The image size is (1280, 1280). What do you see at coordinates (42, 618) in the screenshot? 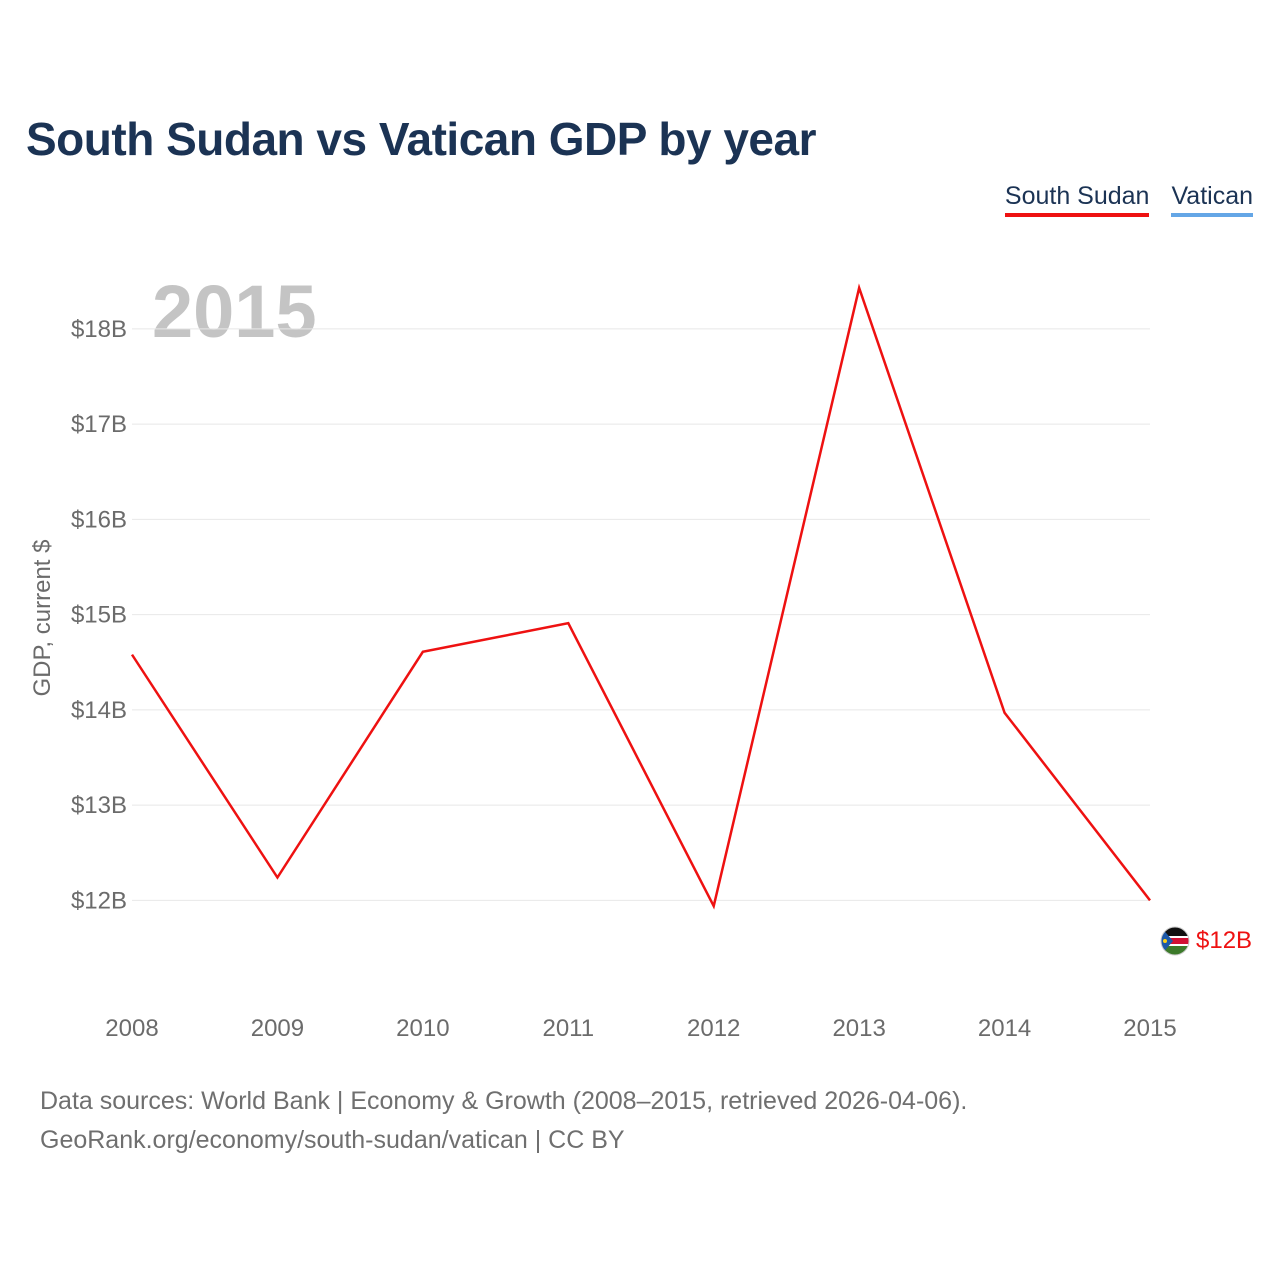
I see `y-axis-label: GDP, current $` at bounding box center [42, 618].